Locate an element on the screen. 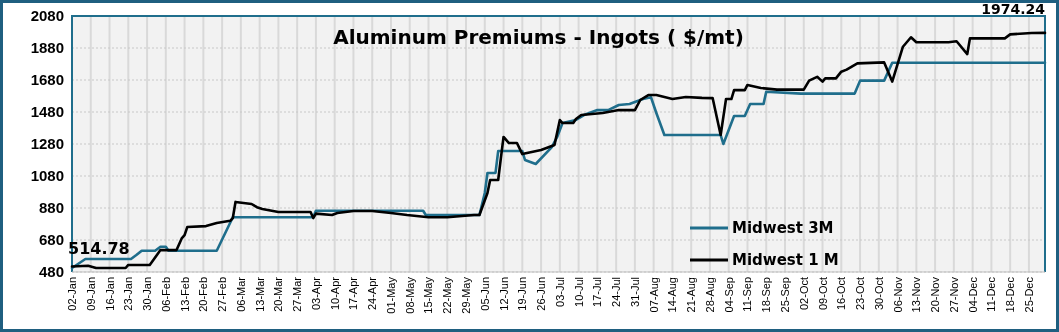 Image resolution: width=1059 pixels, height=332 pixels. x-tick-label: 12-Jun is located at coordinates (503, 294).